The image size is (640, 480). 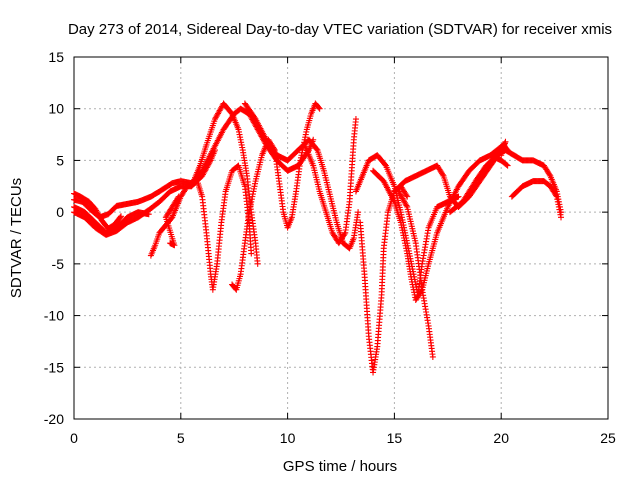 I want to click on y-tick-label: -20, so click(x=54, y=419).